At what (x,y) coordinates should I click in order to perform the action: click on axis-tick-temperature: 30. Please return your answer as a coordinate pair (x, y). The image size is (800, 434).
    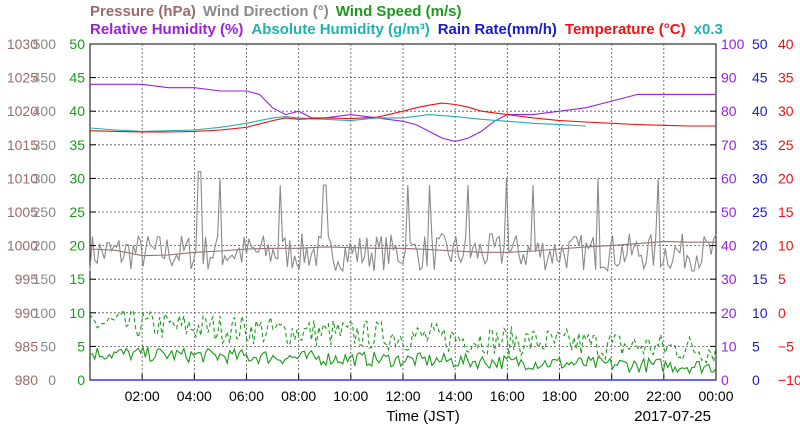
    Looking at the image, I should click on (786, 111).